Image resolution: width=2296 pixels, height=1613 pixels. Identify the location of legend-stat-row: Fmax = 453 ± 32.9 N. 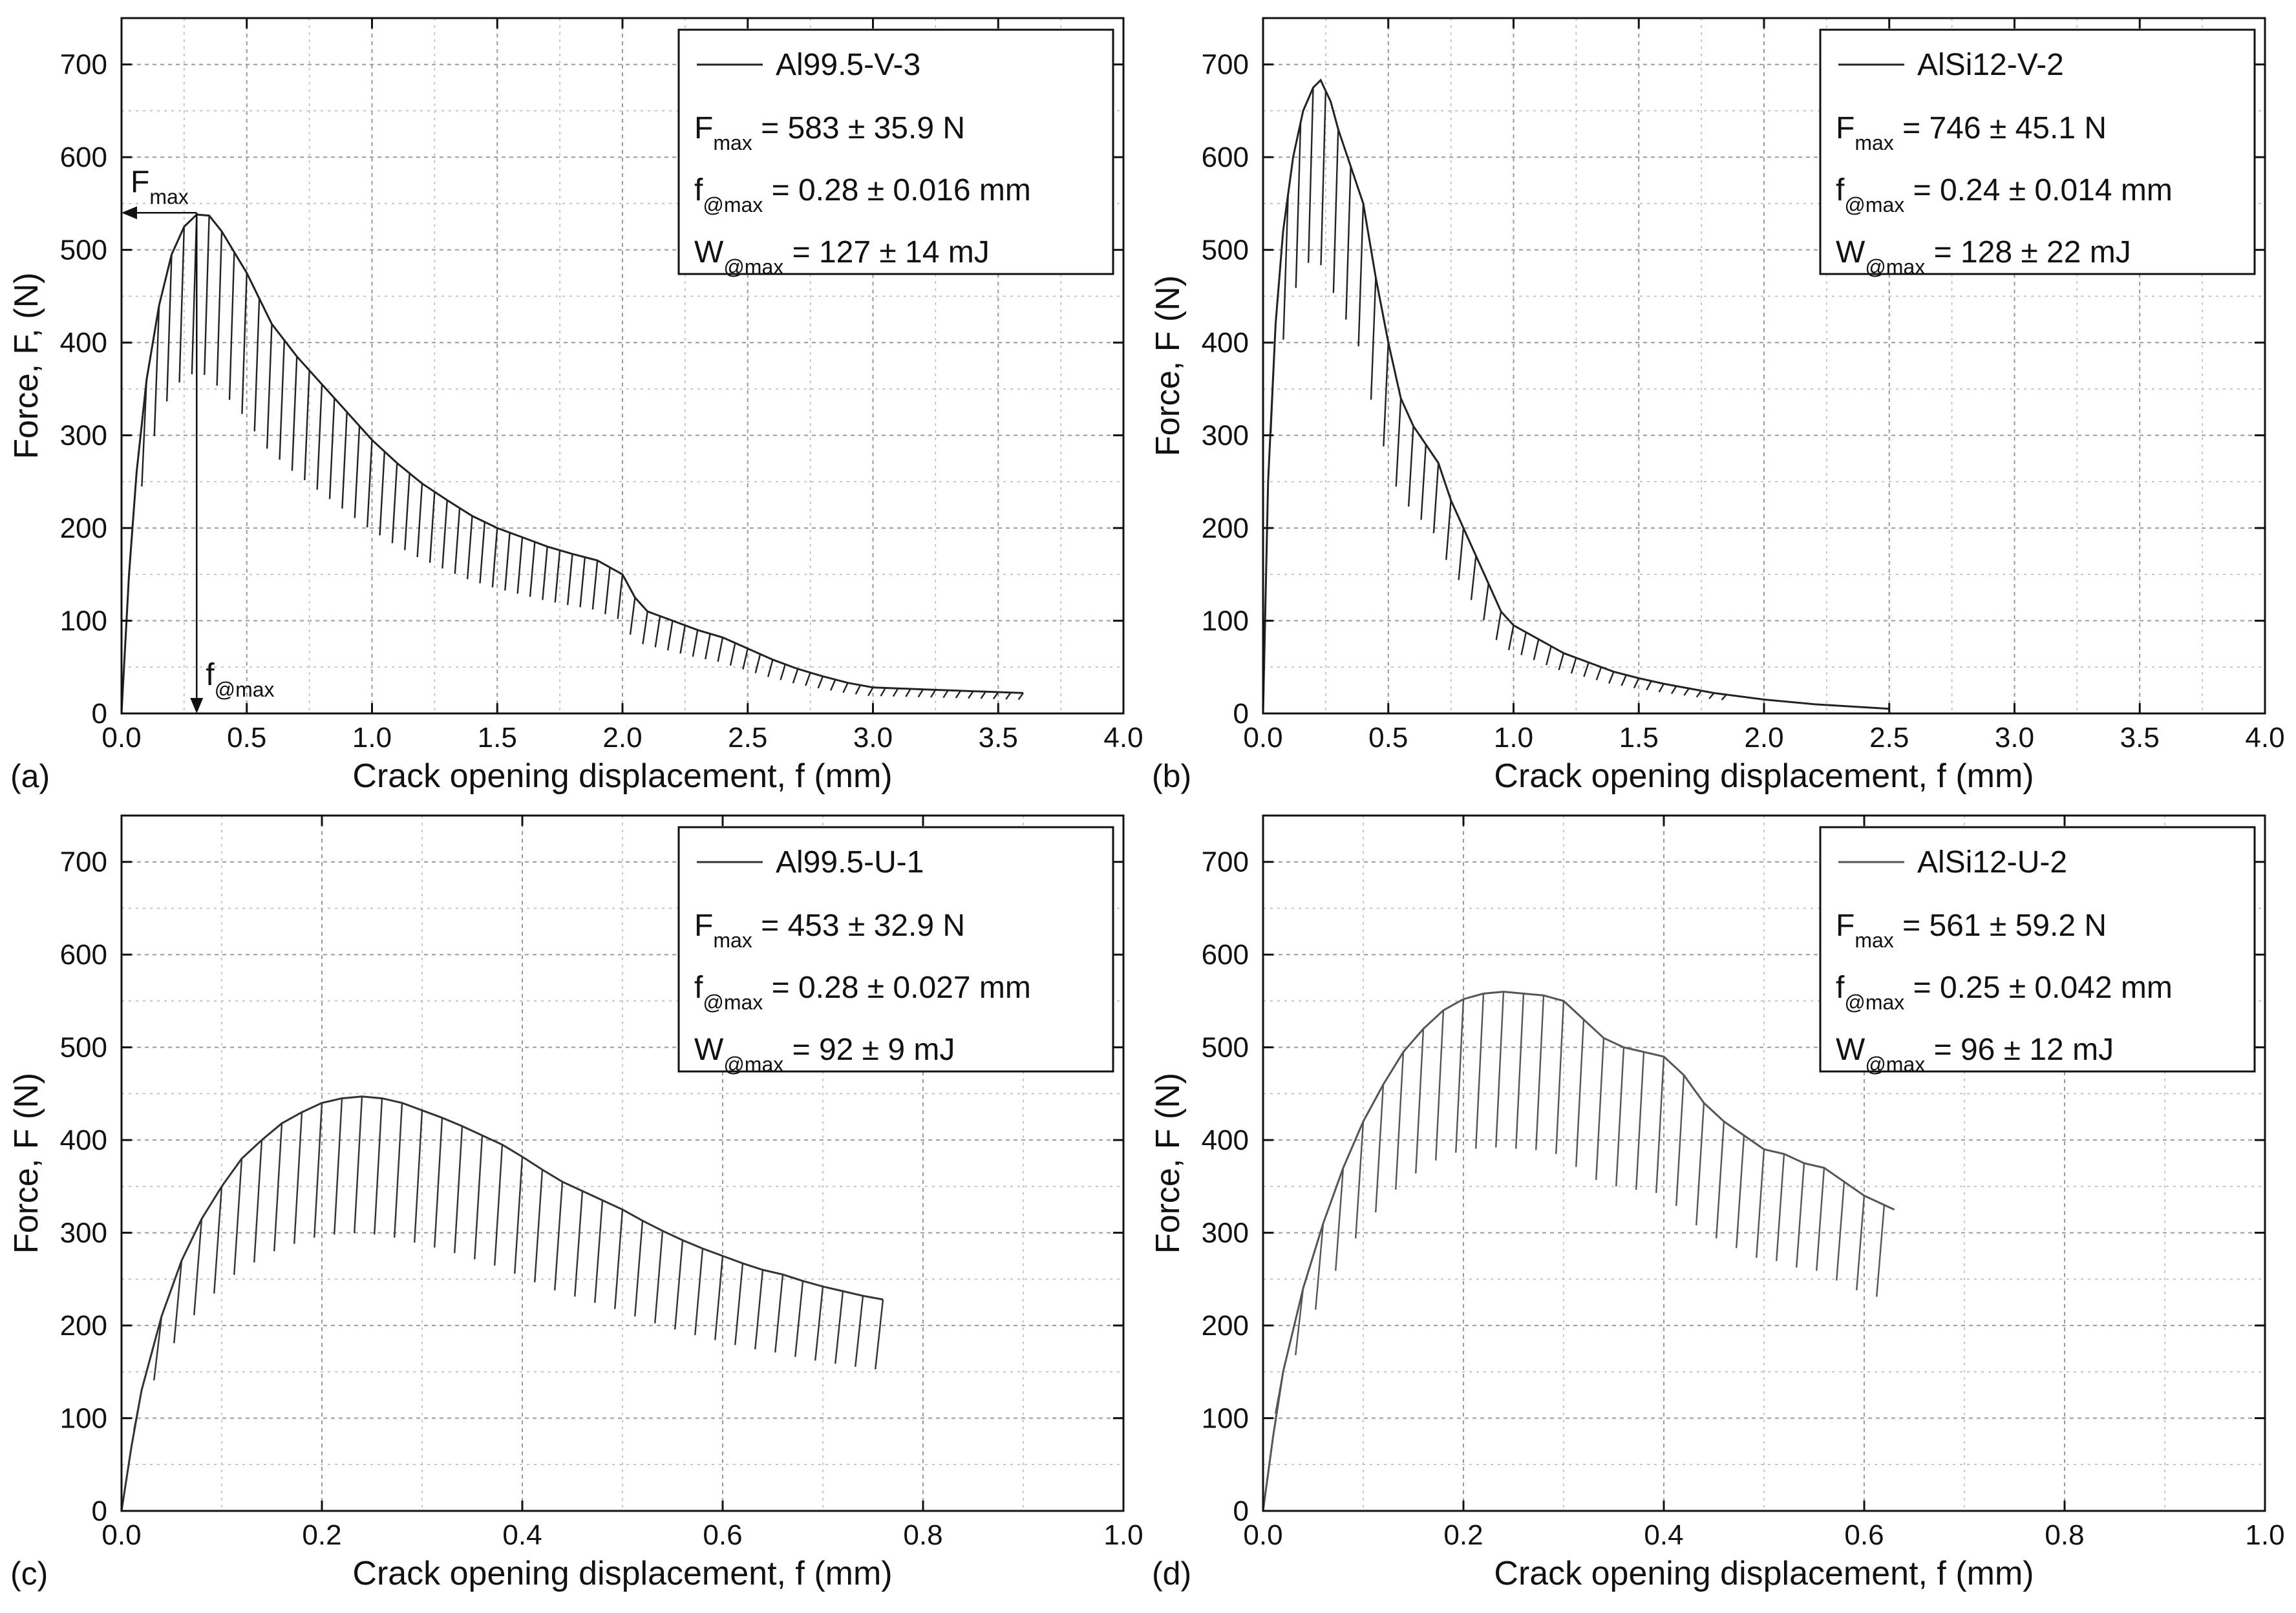
(829, 930).